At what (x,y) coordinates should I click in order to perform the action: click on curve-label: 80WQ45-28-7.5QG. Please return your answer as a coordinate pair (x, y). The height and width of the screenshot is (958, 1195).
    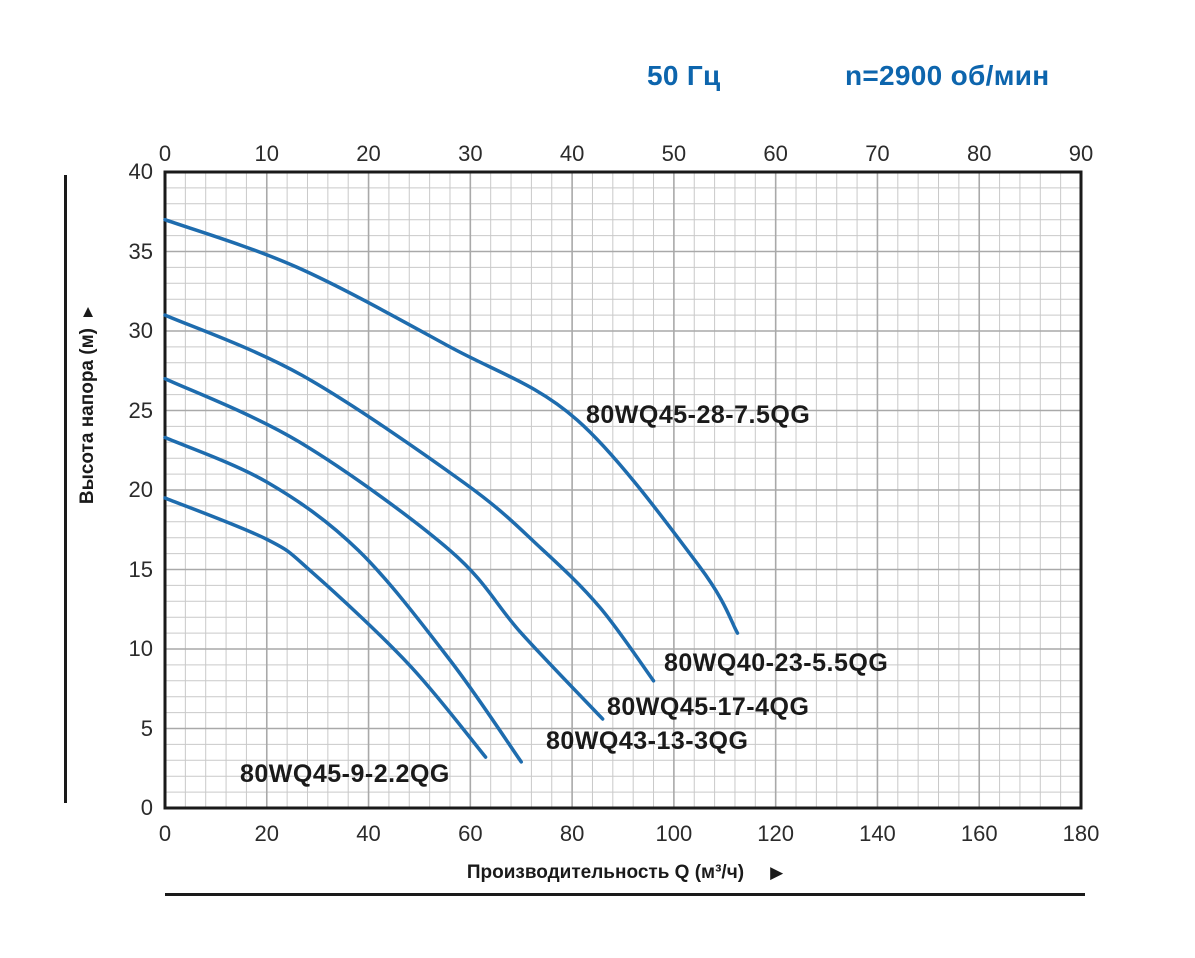
    Looking at the image, I should click on (698, 415).